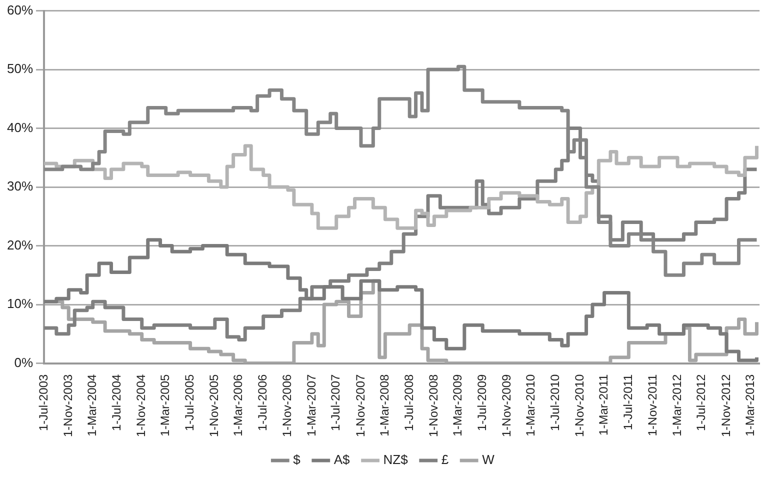 The width and height of the screenshot is (768, 481). Describe the element at coordinates (20, 186) in the screenshot. I see `y-tick-label: 30%` at that location.